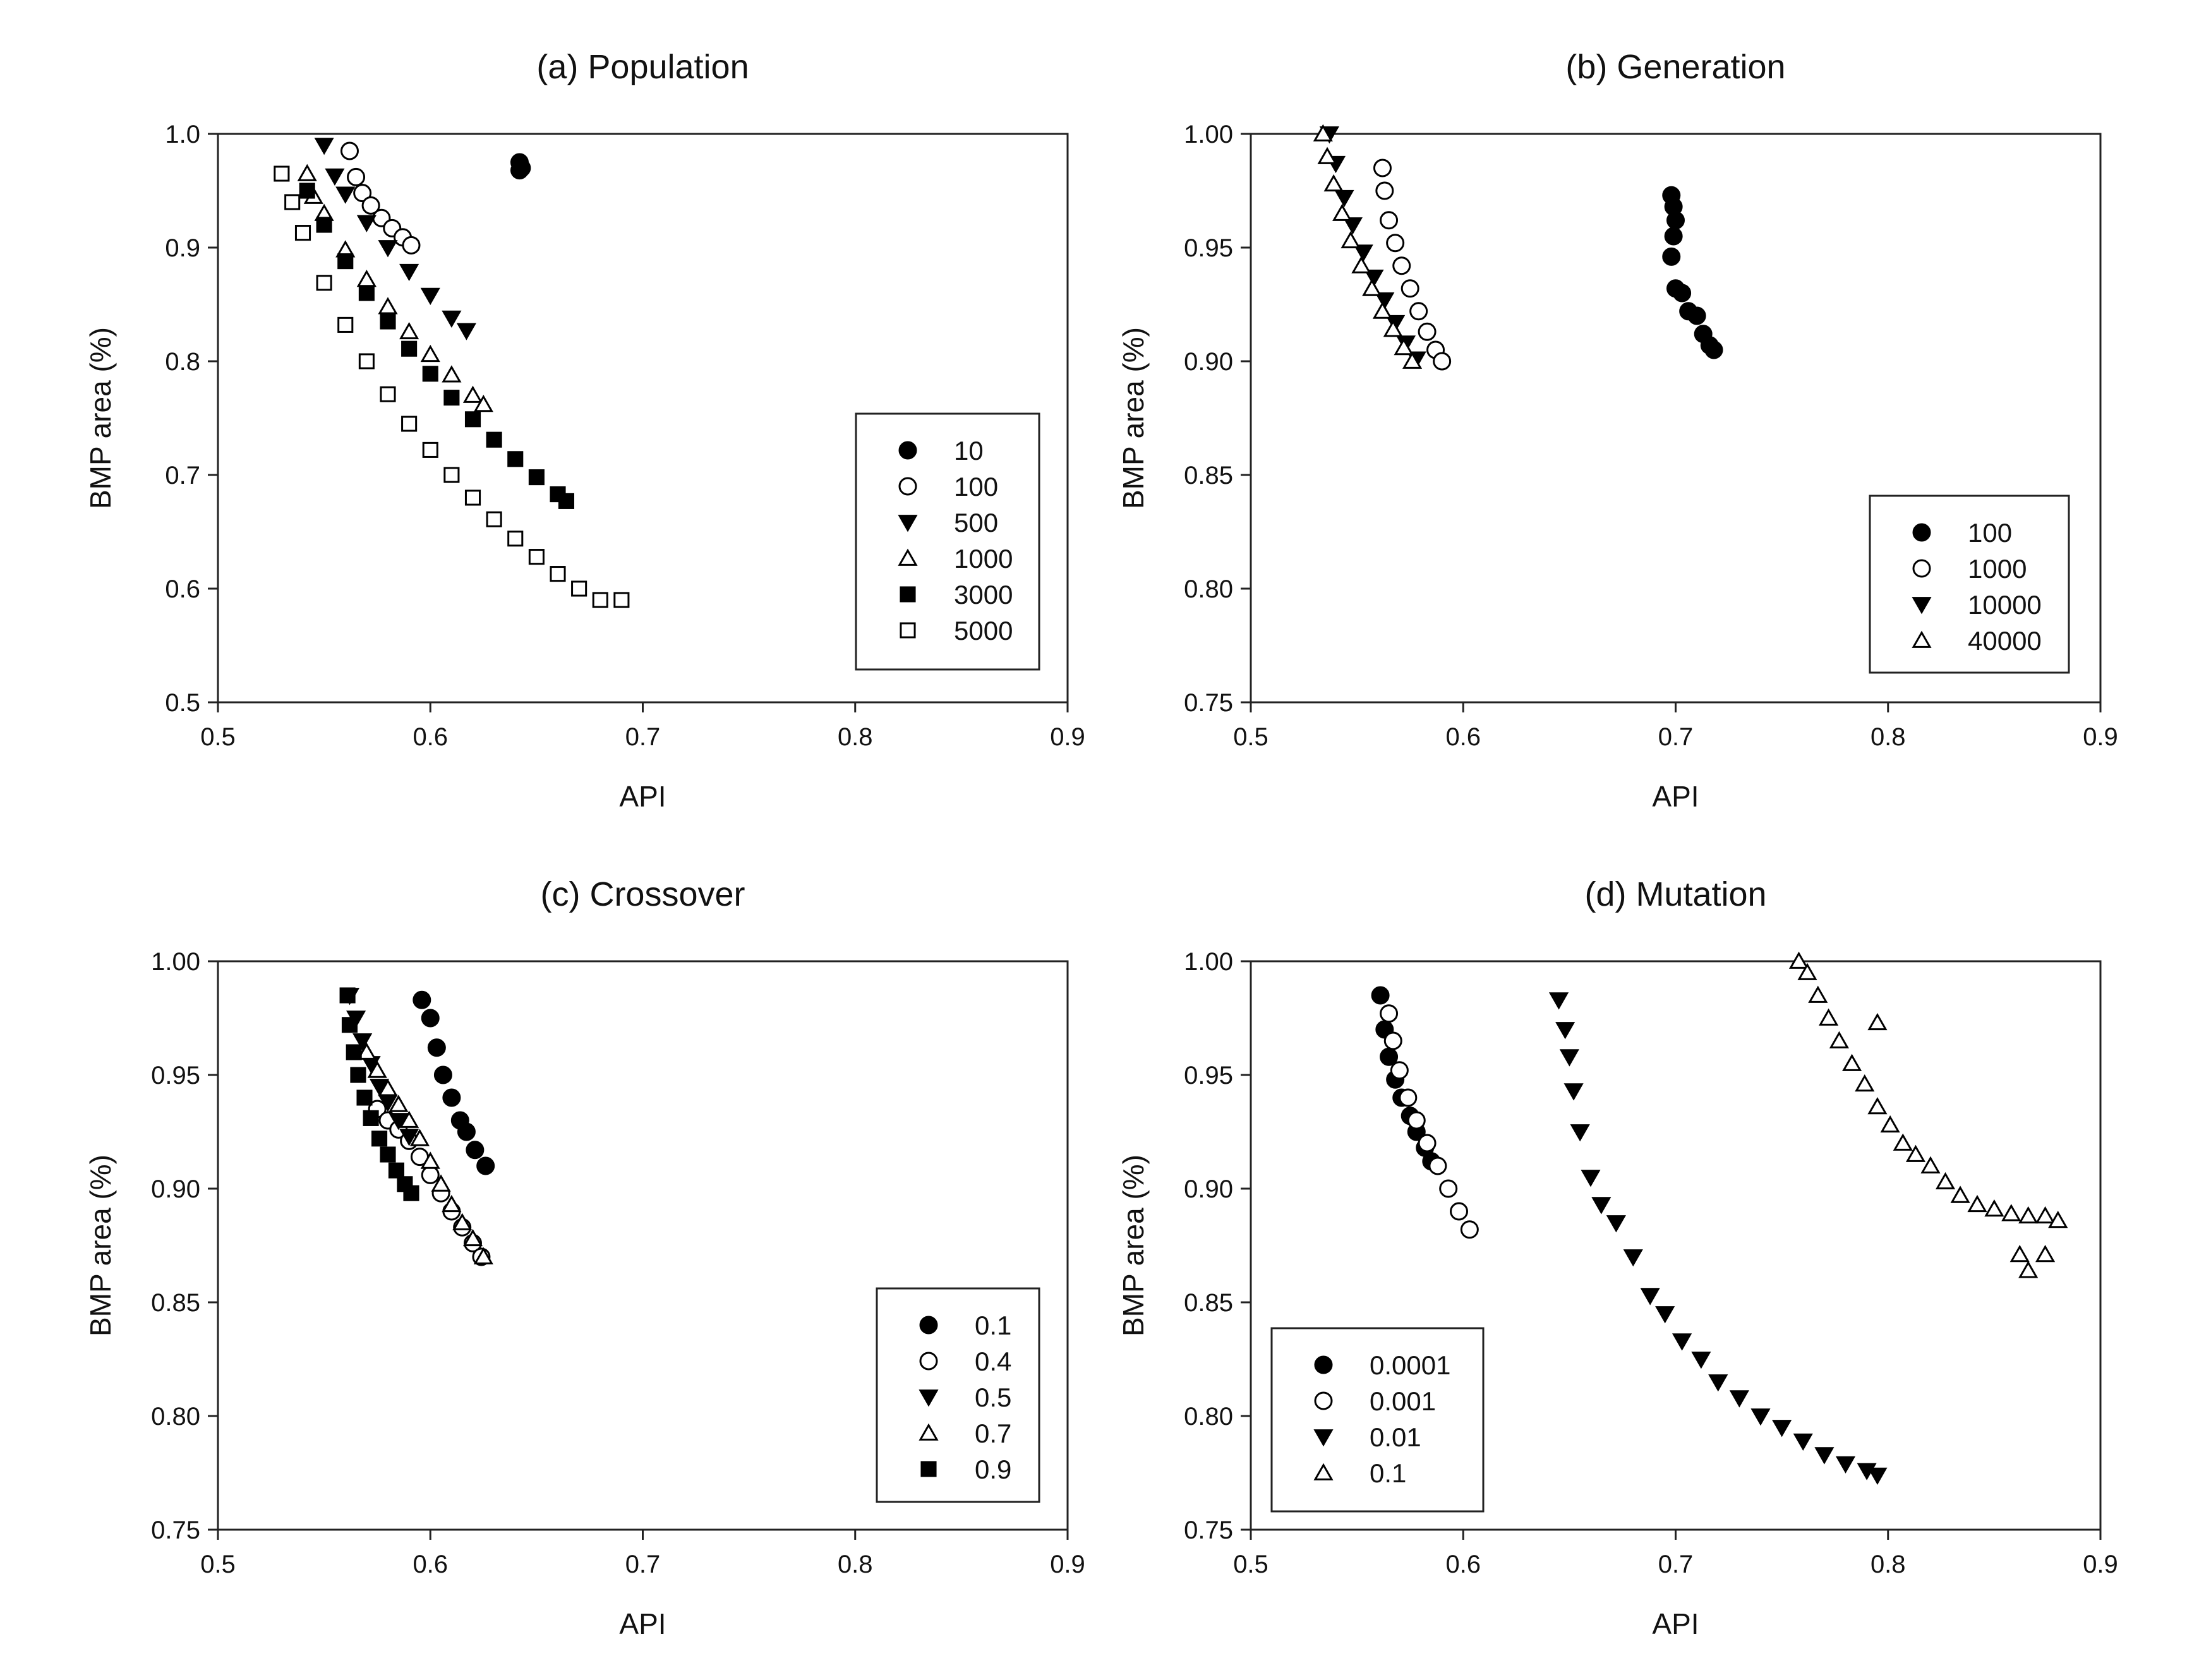 The width and height of the screenshot is (2199, 1680). What do you see at coordinates (2005, 641) in the screenshot?
I see `legend-label: 40000` at bounding box center [2005, 641].